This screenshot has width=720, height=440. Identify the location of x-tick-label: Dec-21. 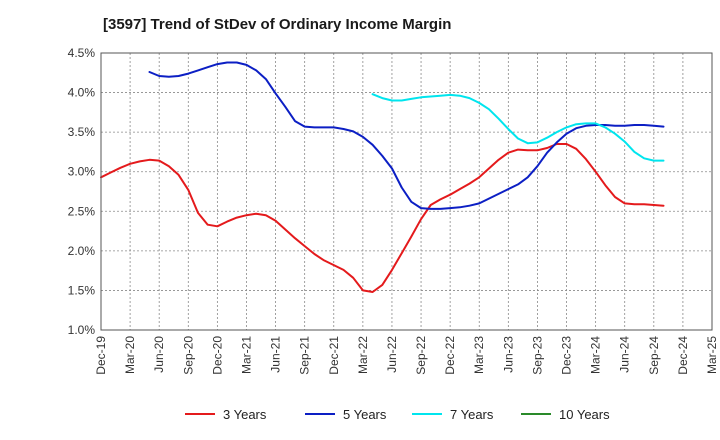
(334, 355).